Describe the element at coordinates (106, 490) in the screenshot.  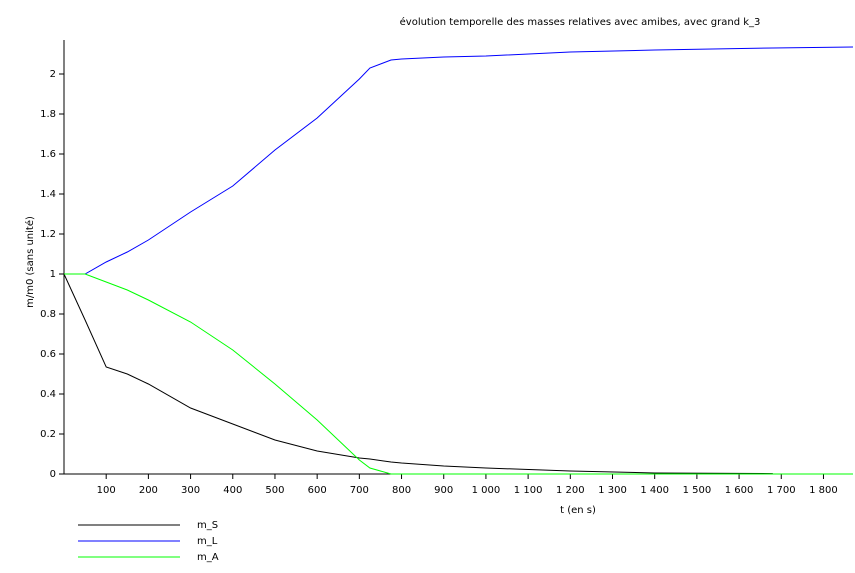
I see `x-tick-label: 100` at that location.